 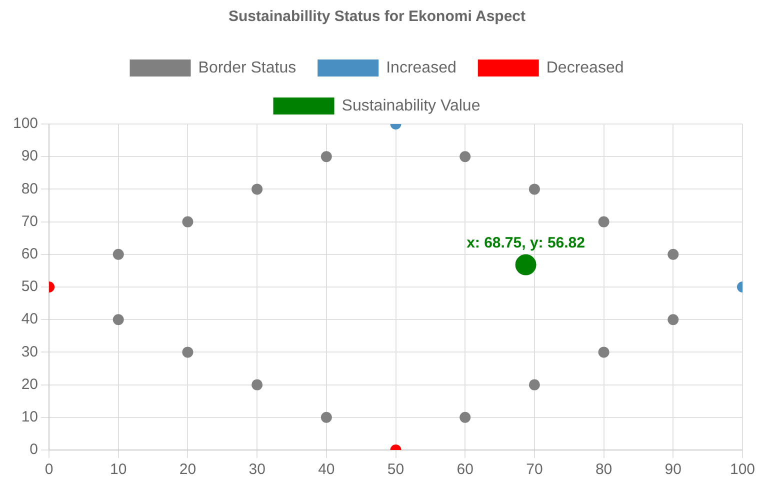 What do you see at coordinates (326, 469) in the screenshot?
I see `x-tick-label: 40` at bounding box center [326, 469].